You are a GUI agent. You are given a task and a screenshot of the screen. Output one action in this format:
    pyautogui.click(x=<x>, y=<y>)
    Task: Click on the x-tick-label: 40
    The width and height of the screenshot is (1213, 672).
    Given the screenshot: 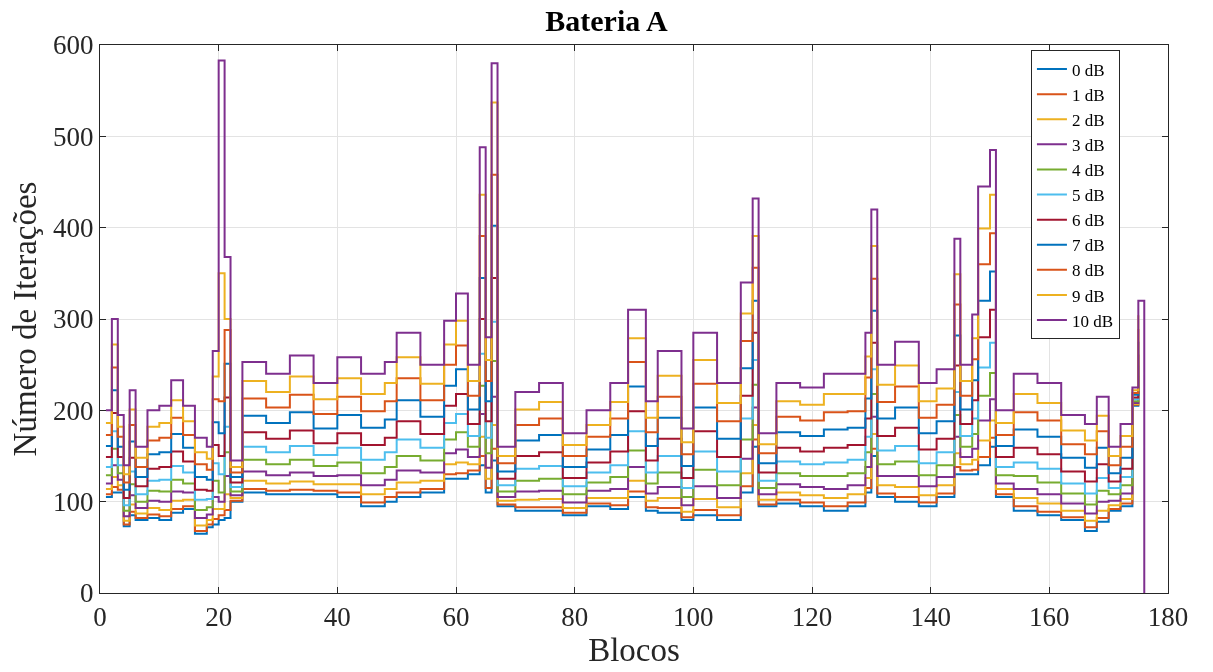 What is the action you would take?
    pyautogui.click(x=337, y=617)
    